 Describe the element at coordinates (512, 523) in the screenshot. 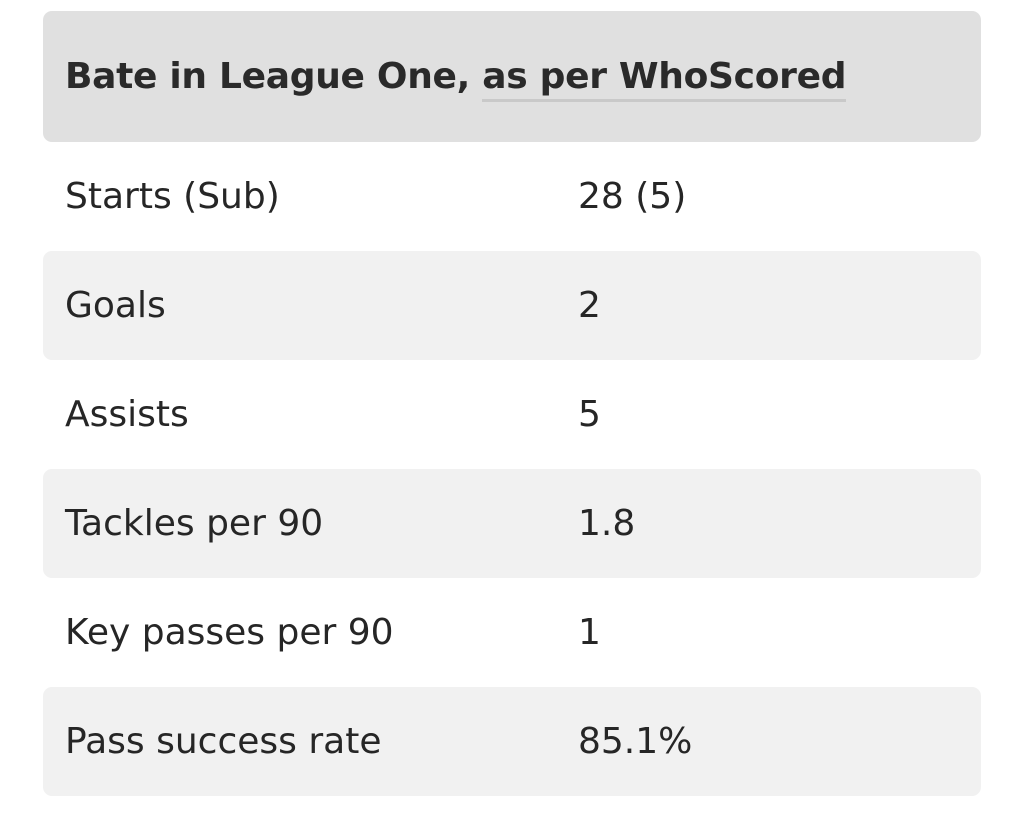

I see `table-row-tackles: Tackles per 90 1.8` at that location.